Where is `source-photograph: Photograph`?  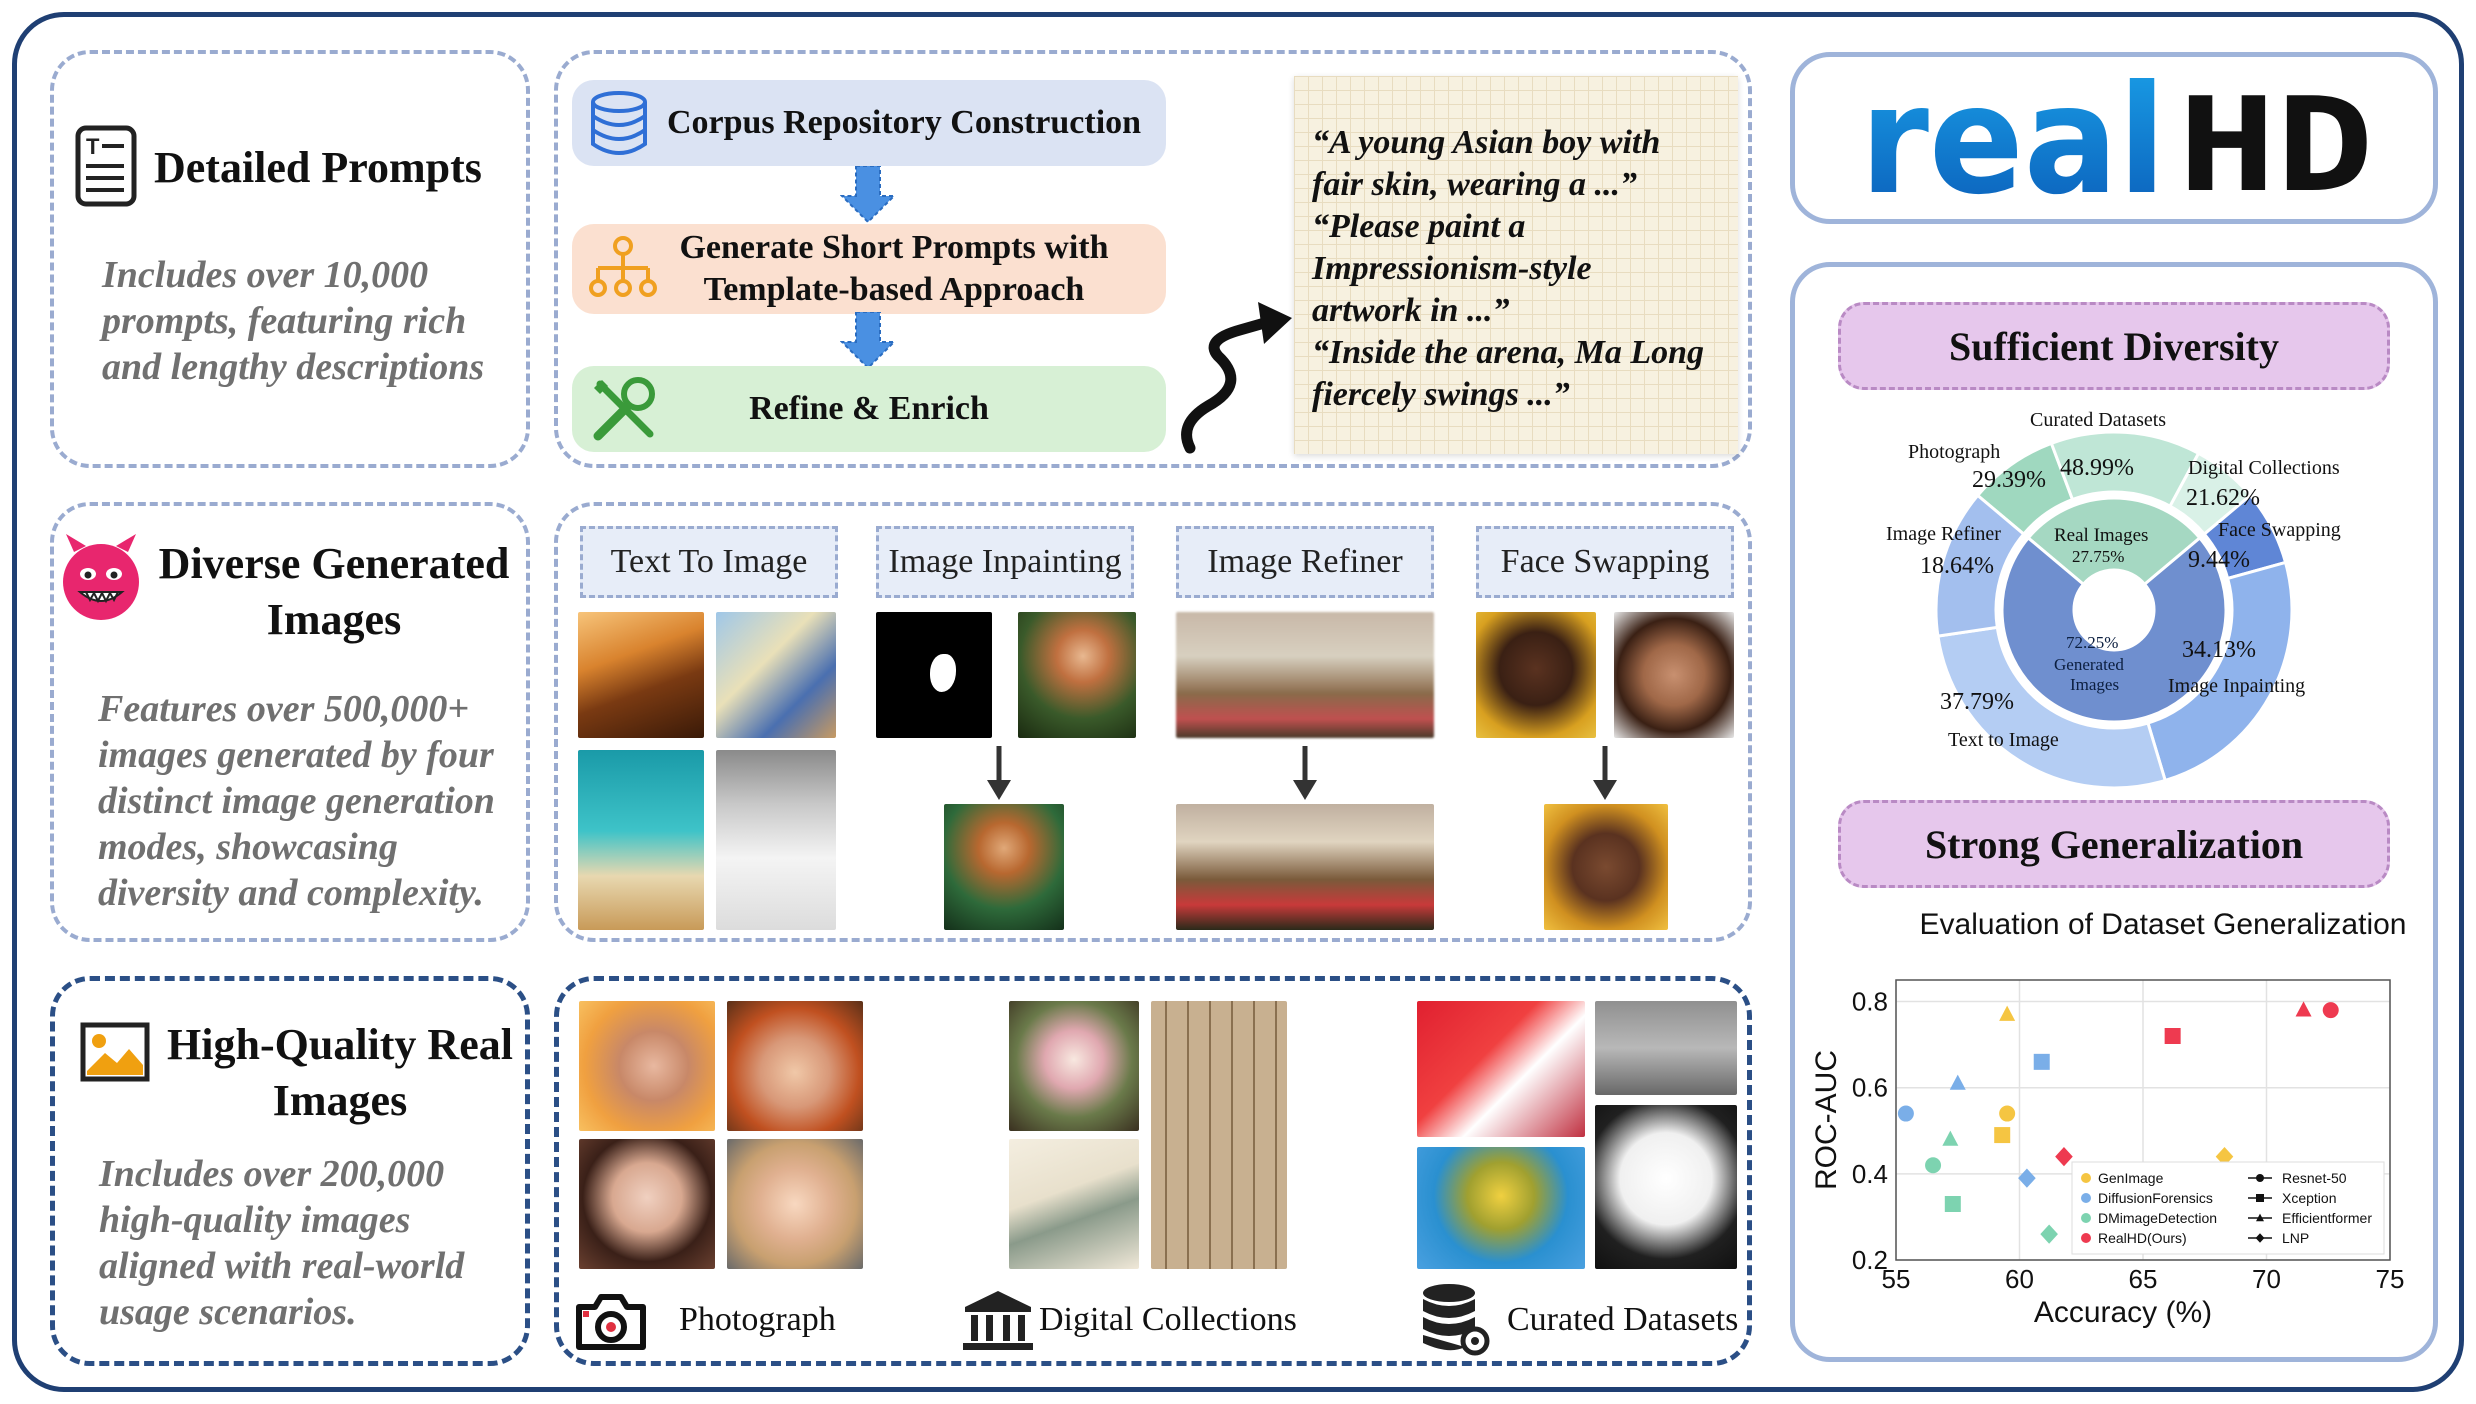
source-photograph: Photograph is located at coordinates (757, 1319).